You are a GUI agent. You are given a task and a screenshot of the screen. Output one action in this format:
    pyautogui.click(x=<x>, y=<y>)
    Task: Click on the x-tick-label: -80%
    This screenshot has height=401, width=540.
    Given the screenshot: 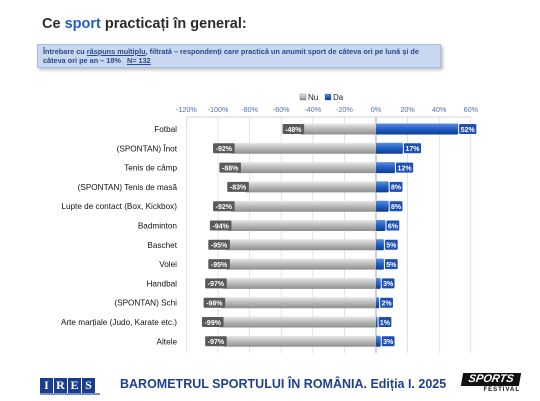 What is the action you would take?
    pyautogui.click(x=249, y=109)
    